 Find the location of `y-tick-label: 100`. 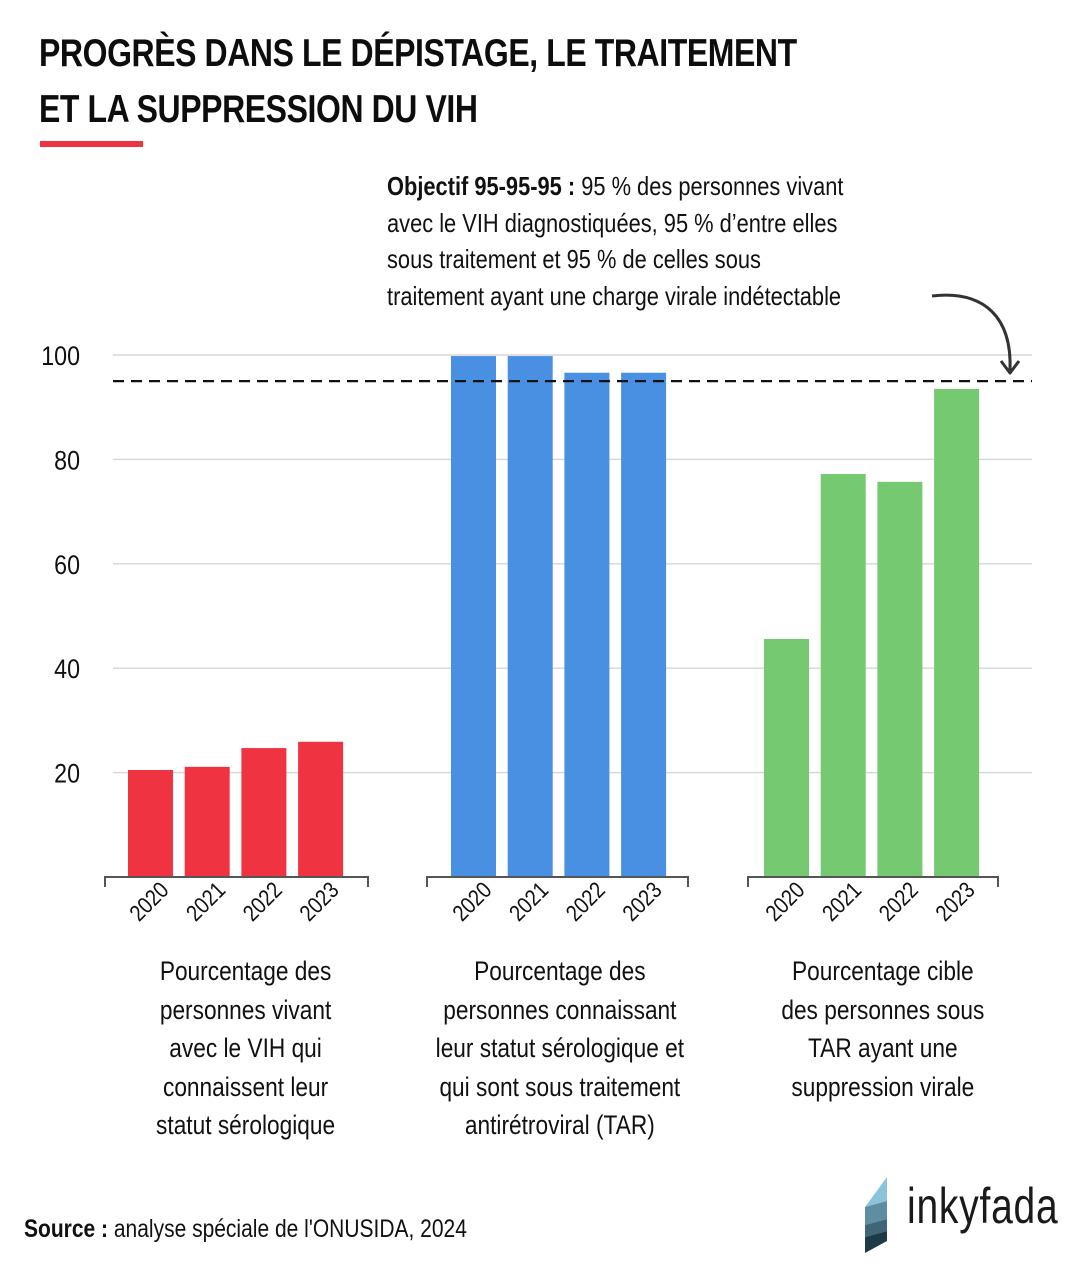

y-tick-label: 100 is located at coordinates (60, 356).